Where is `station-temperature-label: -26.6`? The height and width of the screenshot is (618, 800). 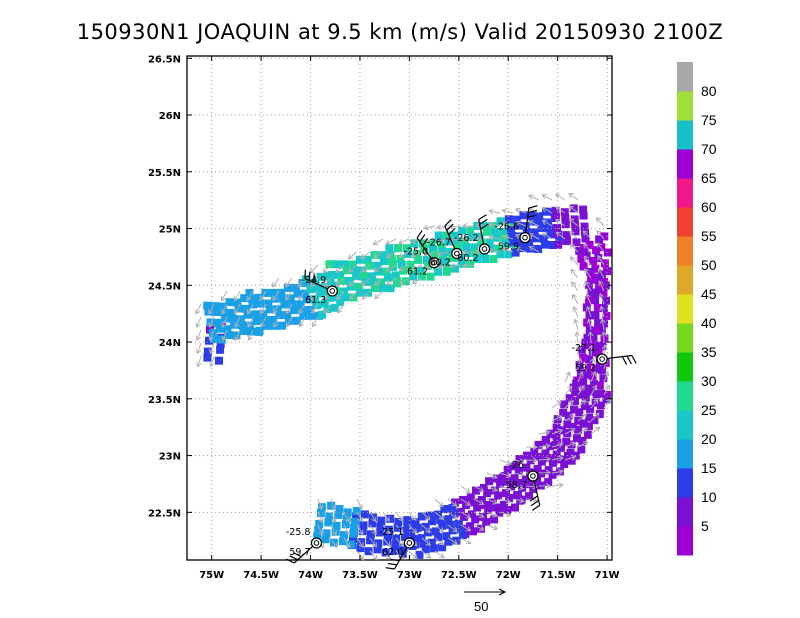 station-temperature-label: -26.6 is located at coordinates (506, 227).